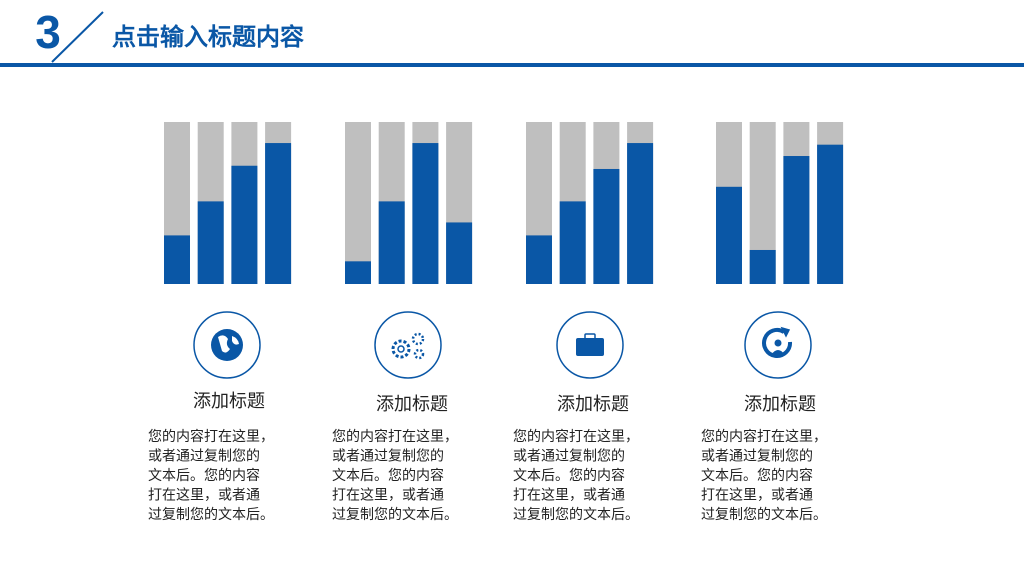  I want to click on refresh-arrow, so click(785, 332).